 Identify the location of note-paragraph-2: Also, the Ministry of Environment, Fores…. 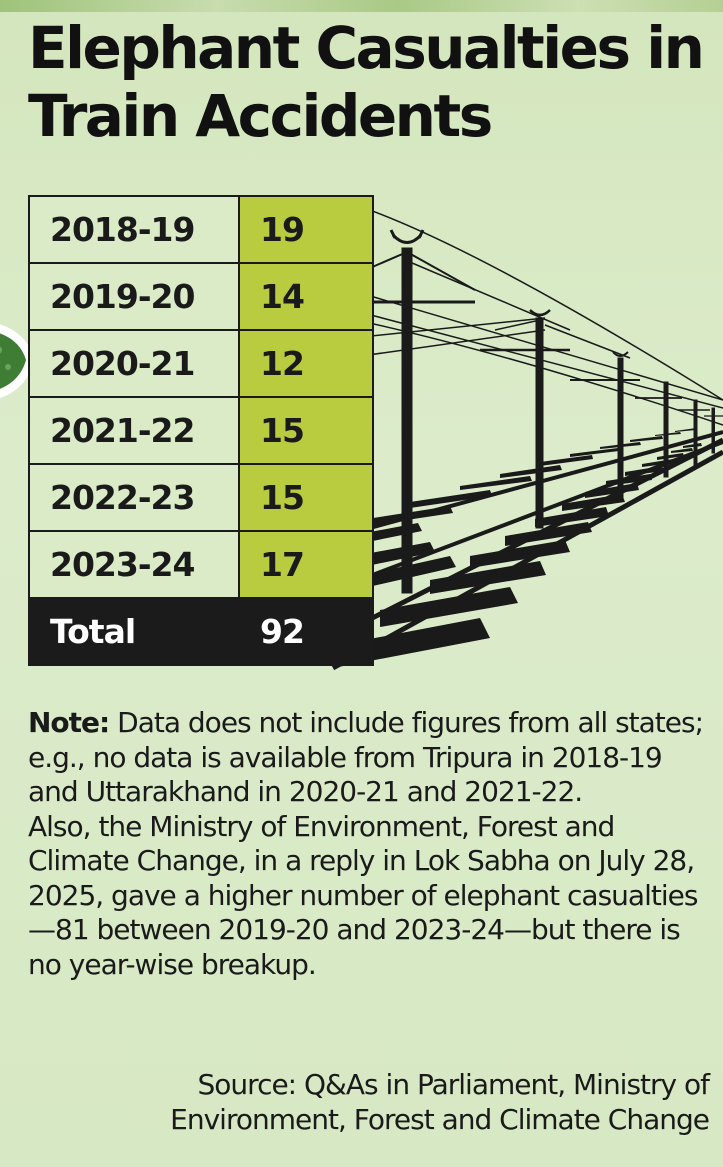
(363, 895).